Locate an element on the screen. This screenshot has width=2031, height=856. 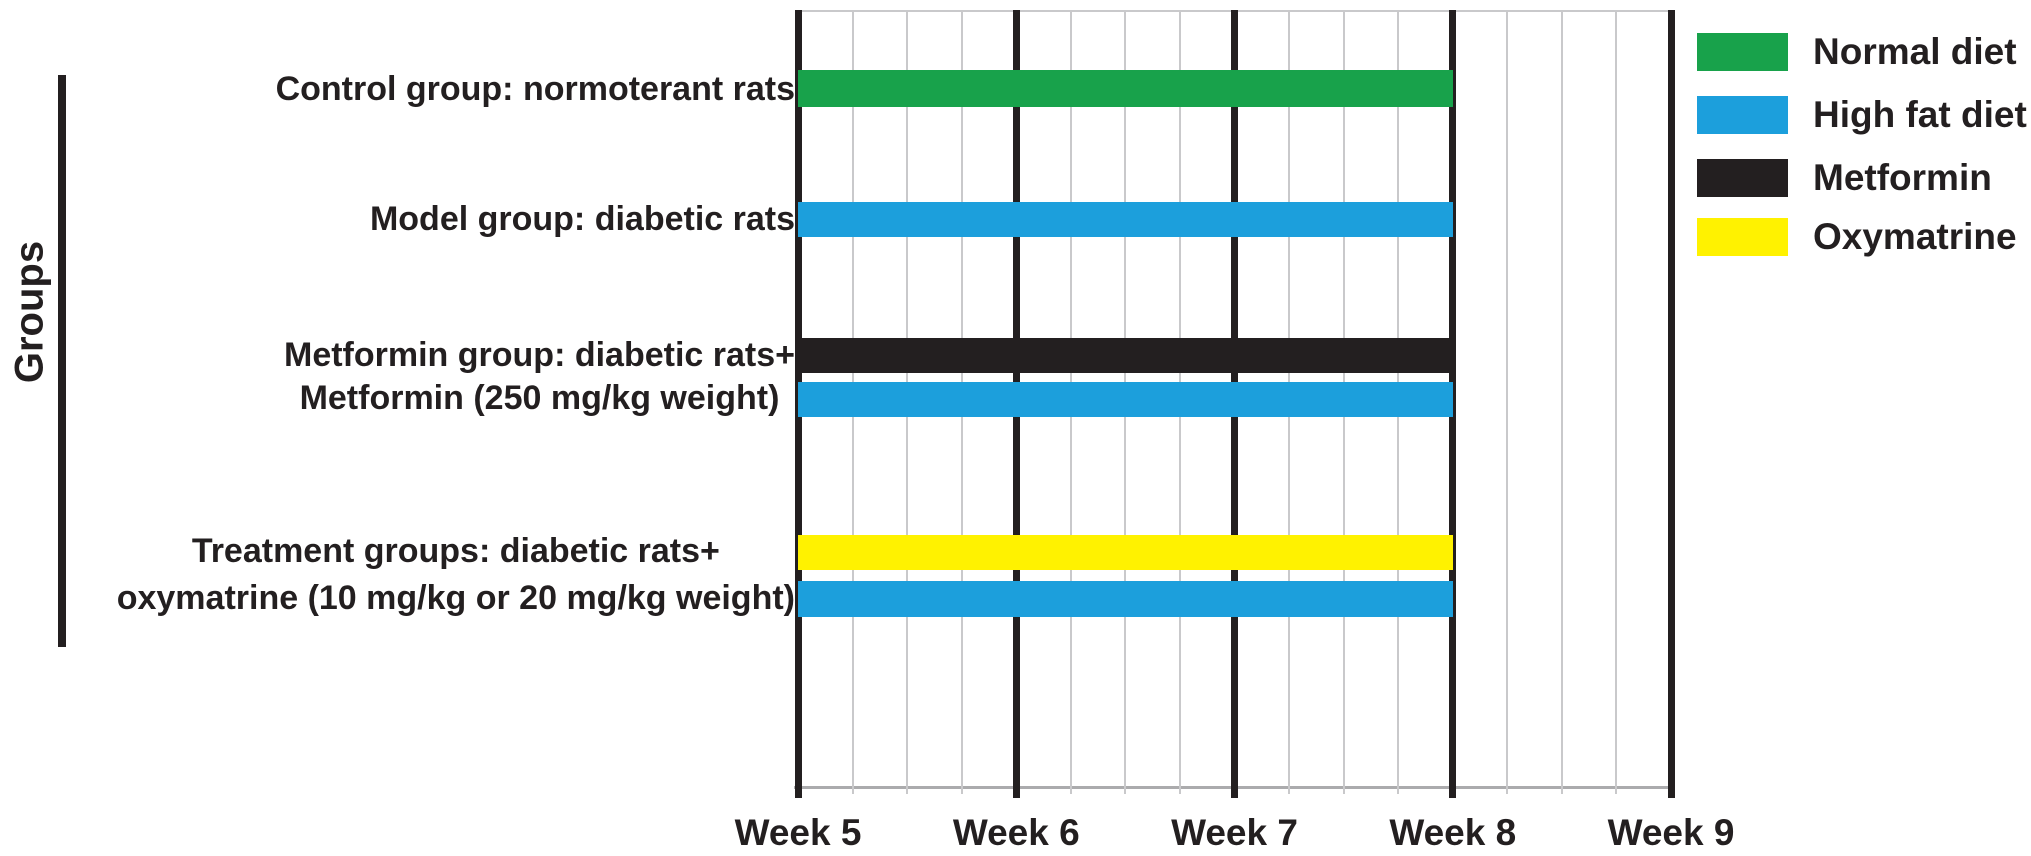
group-label-line: Treatment groups: diabetic rats+ is located at coordinates (455, 551).